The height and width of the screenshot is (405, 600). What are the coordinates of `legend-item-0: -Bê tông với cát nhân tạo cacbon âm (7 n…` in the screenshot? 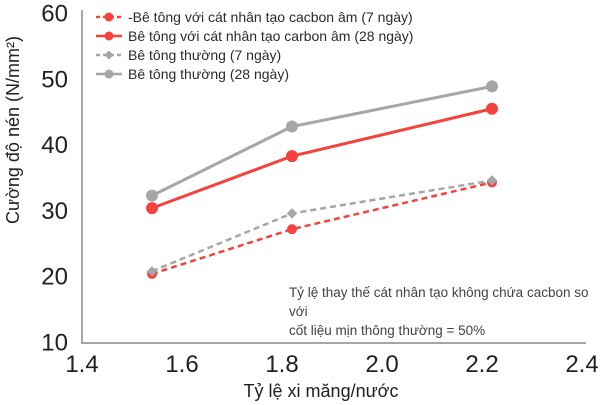 It's located at (254, 16).